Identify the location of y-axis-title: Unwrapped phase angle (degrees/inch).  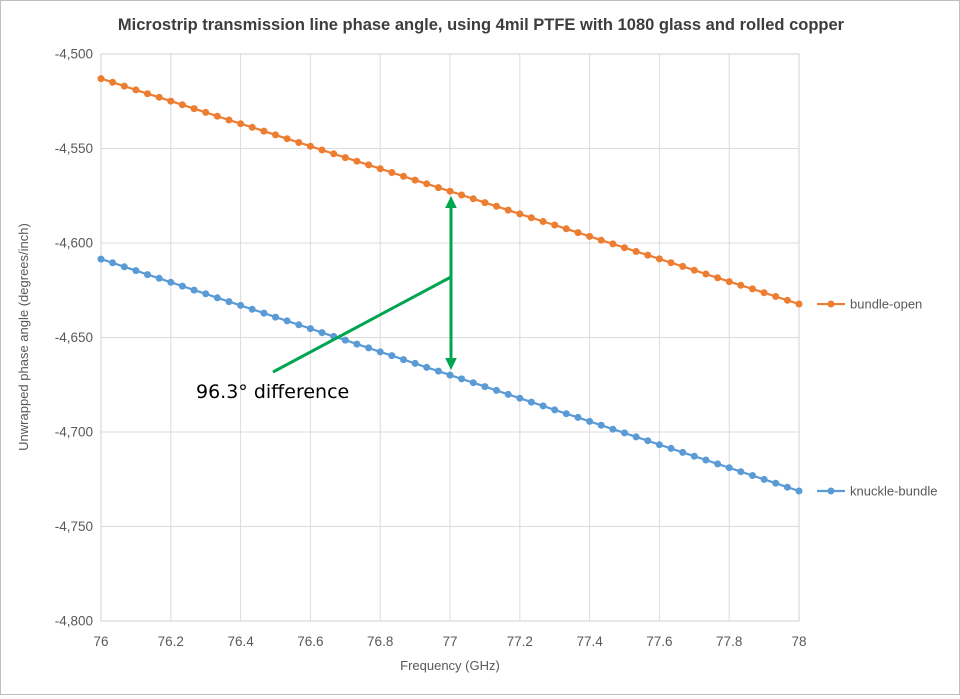
(23, 337).